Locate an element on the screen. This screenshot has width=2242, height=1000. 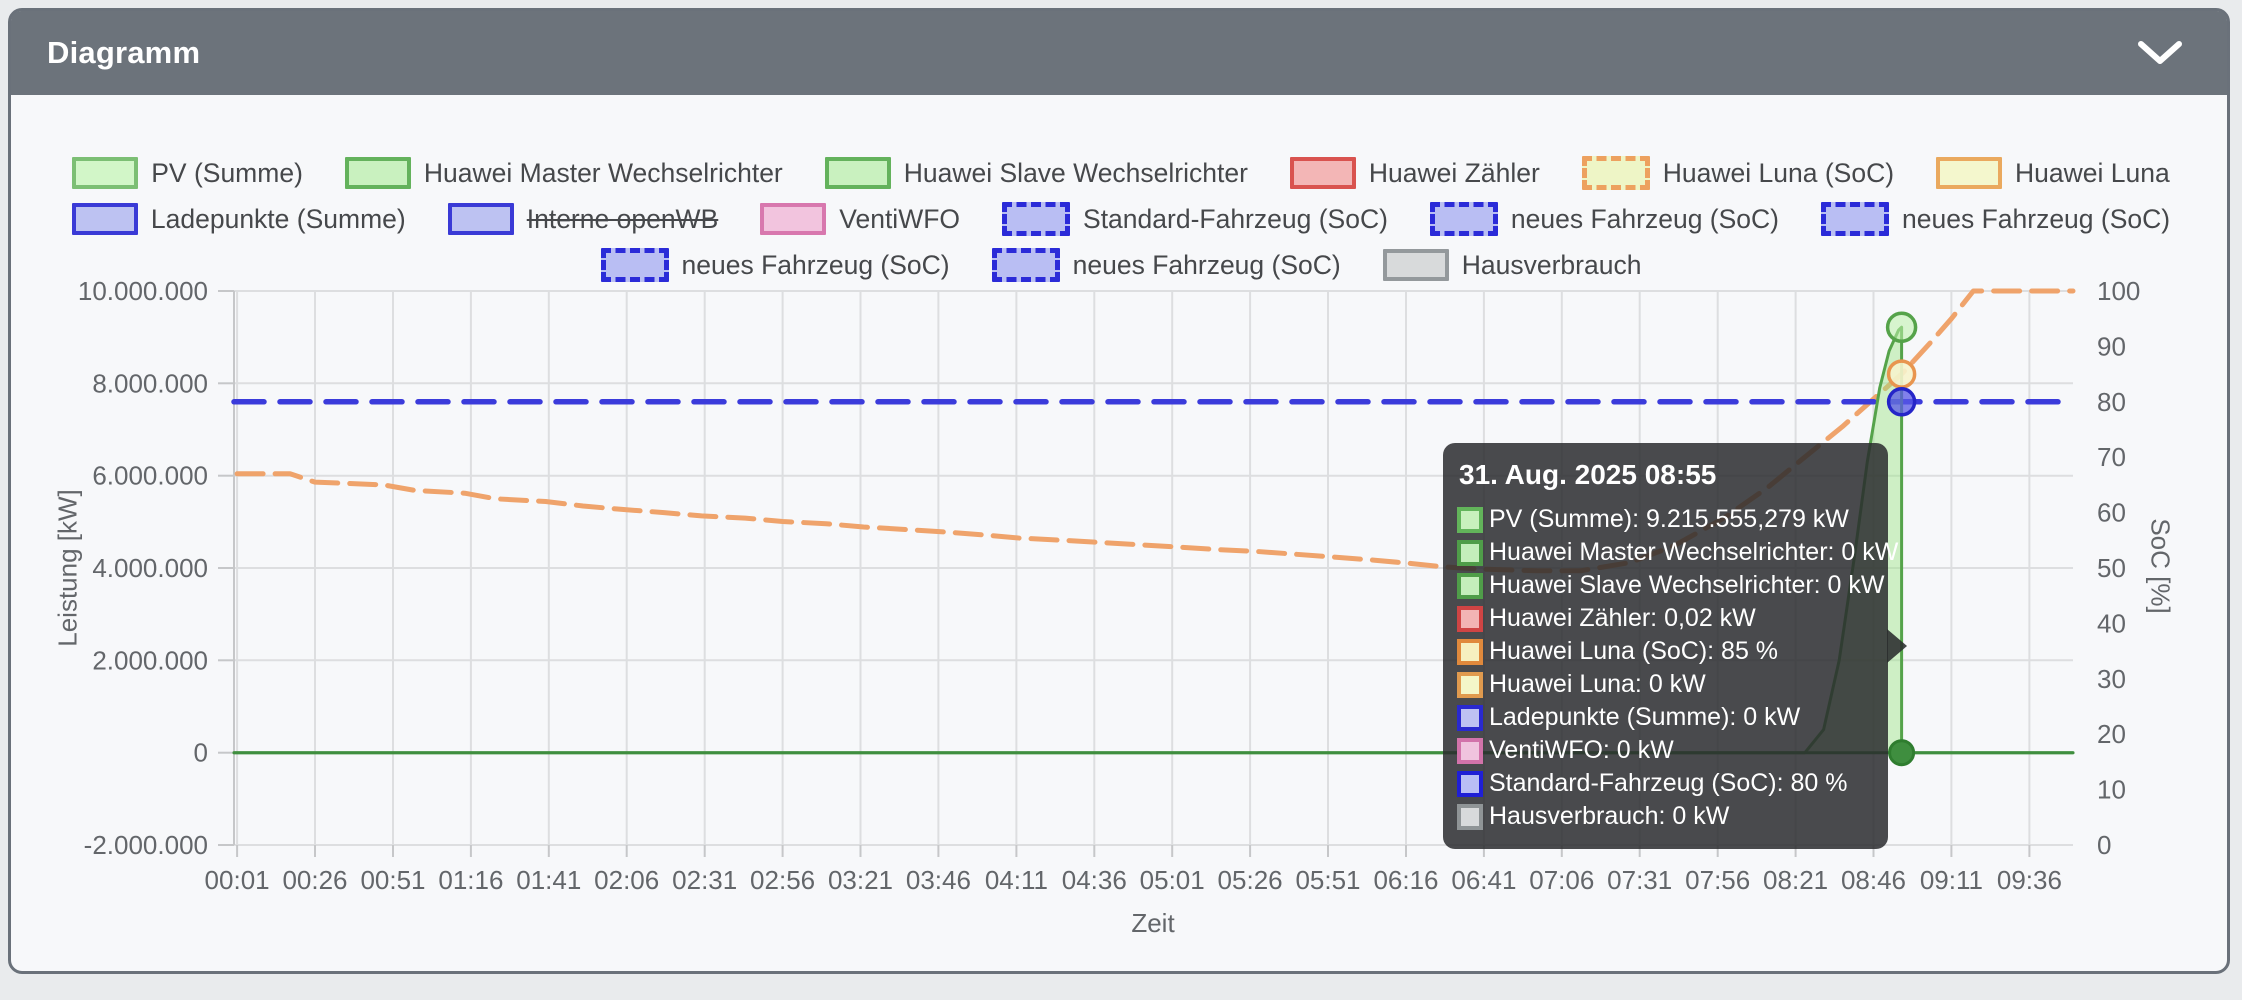
svg-text: 00:26 is located at coordinates (314, 880).